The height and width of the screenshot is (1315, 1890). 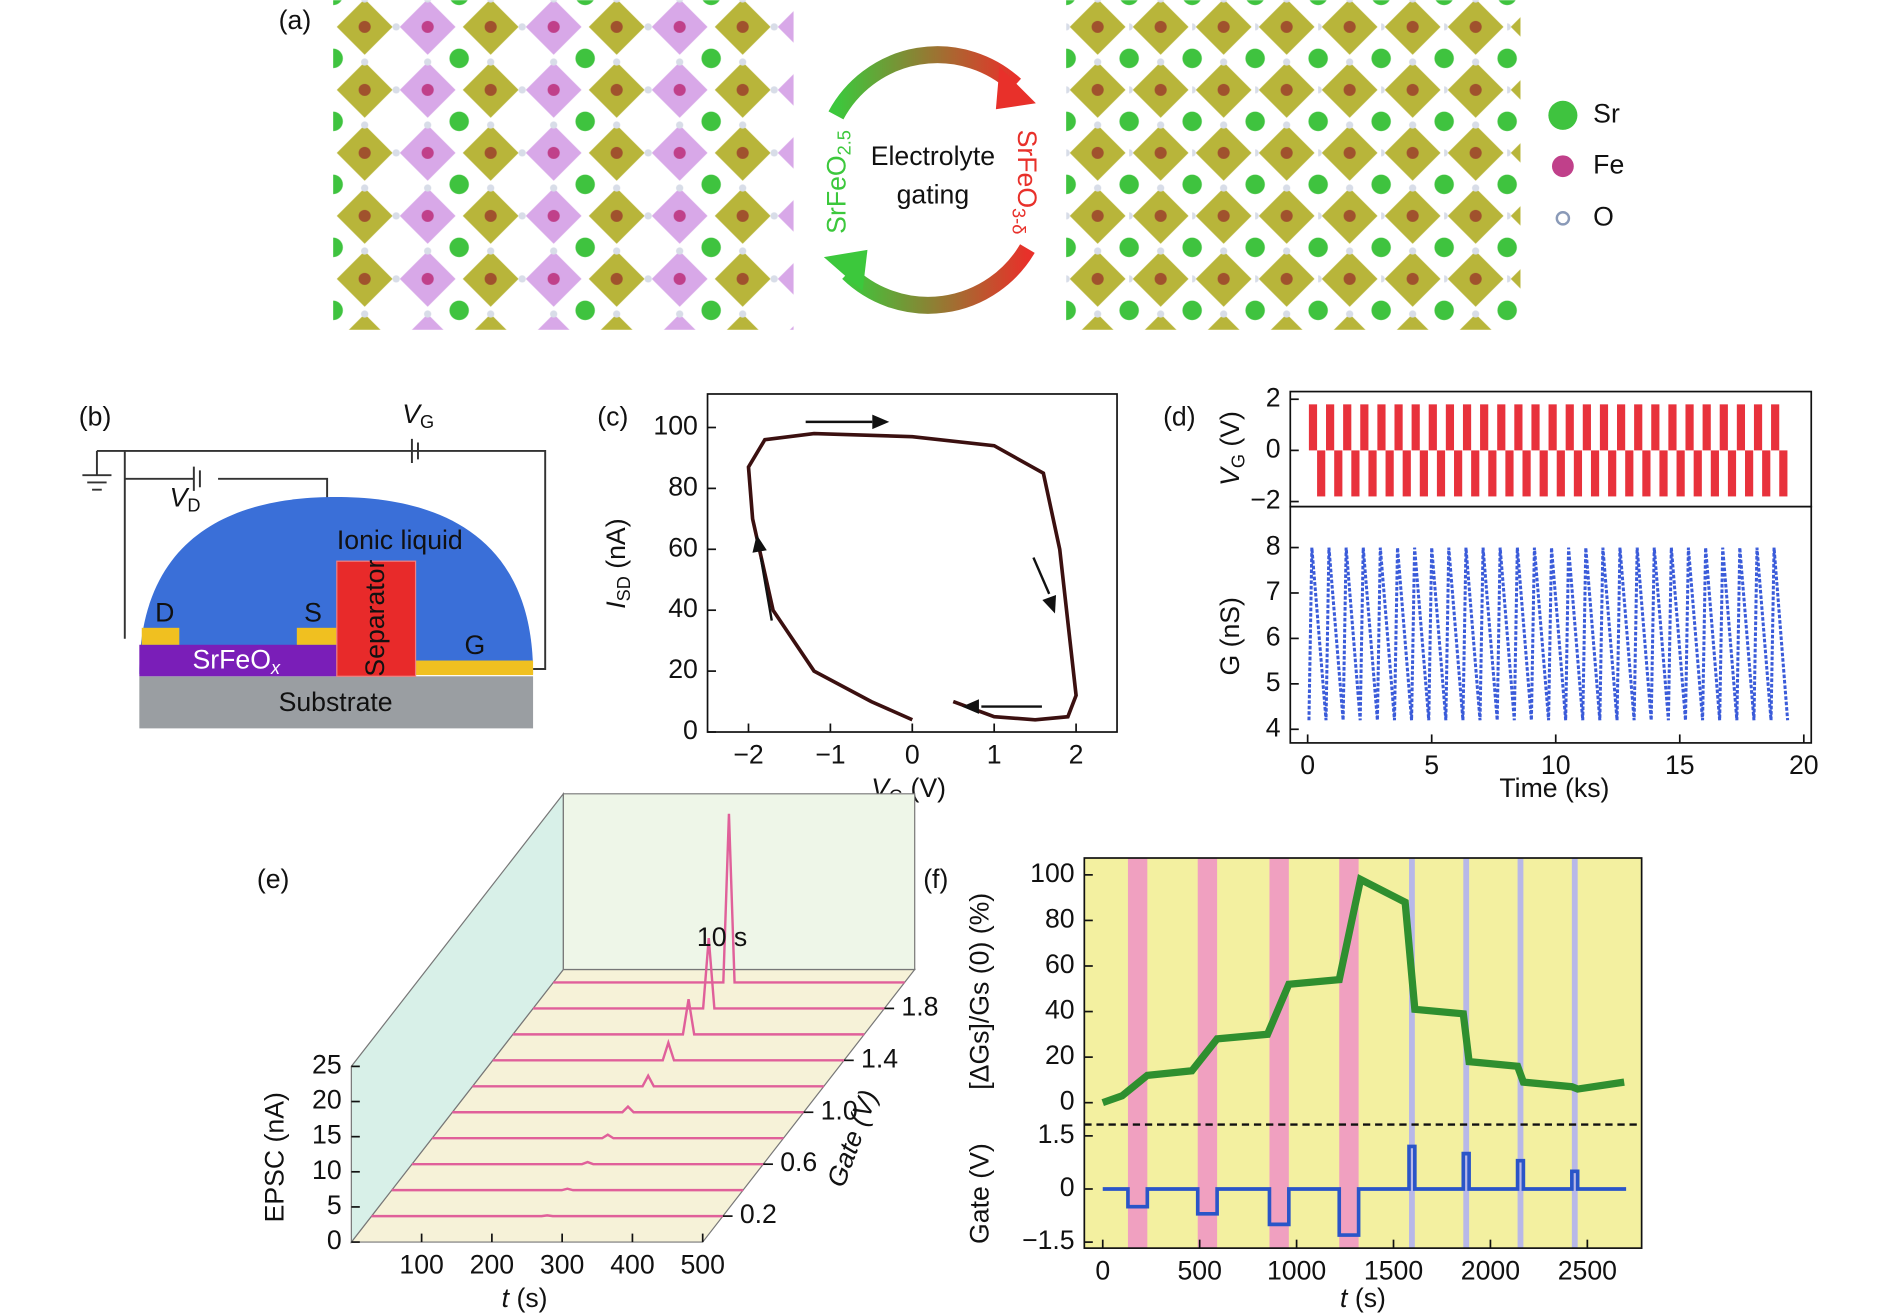 I want to click on legend-label: Fe, so click(x=1608, y=164).